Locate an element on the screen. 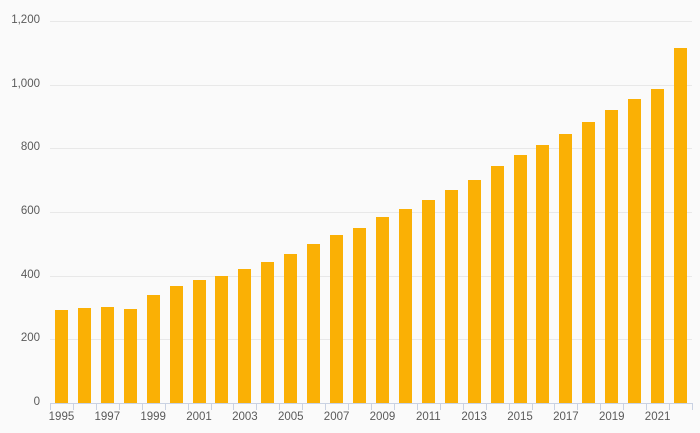 Image resolution: width=700 pixels, height=433 pixels. y-axis-tick-label: 200 is located at coordinates (30, 338).